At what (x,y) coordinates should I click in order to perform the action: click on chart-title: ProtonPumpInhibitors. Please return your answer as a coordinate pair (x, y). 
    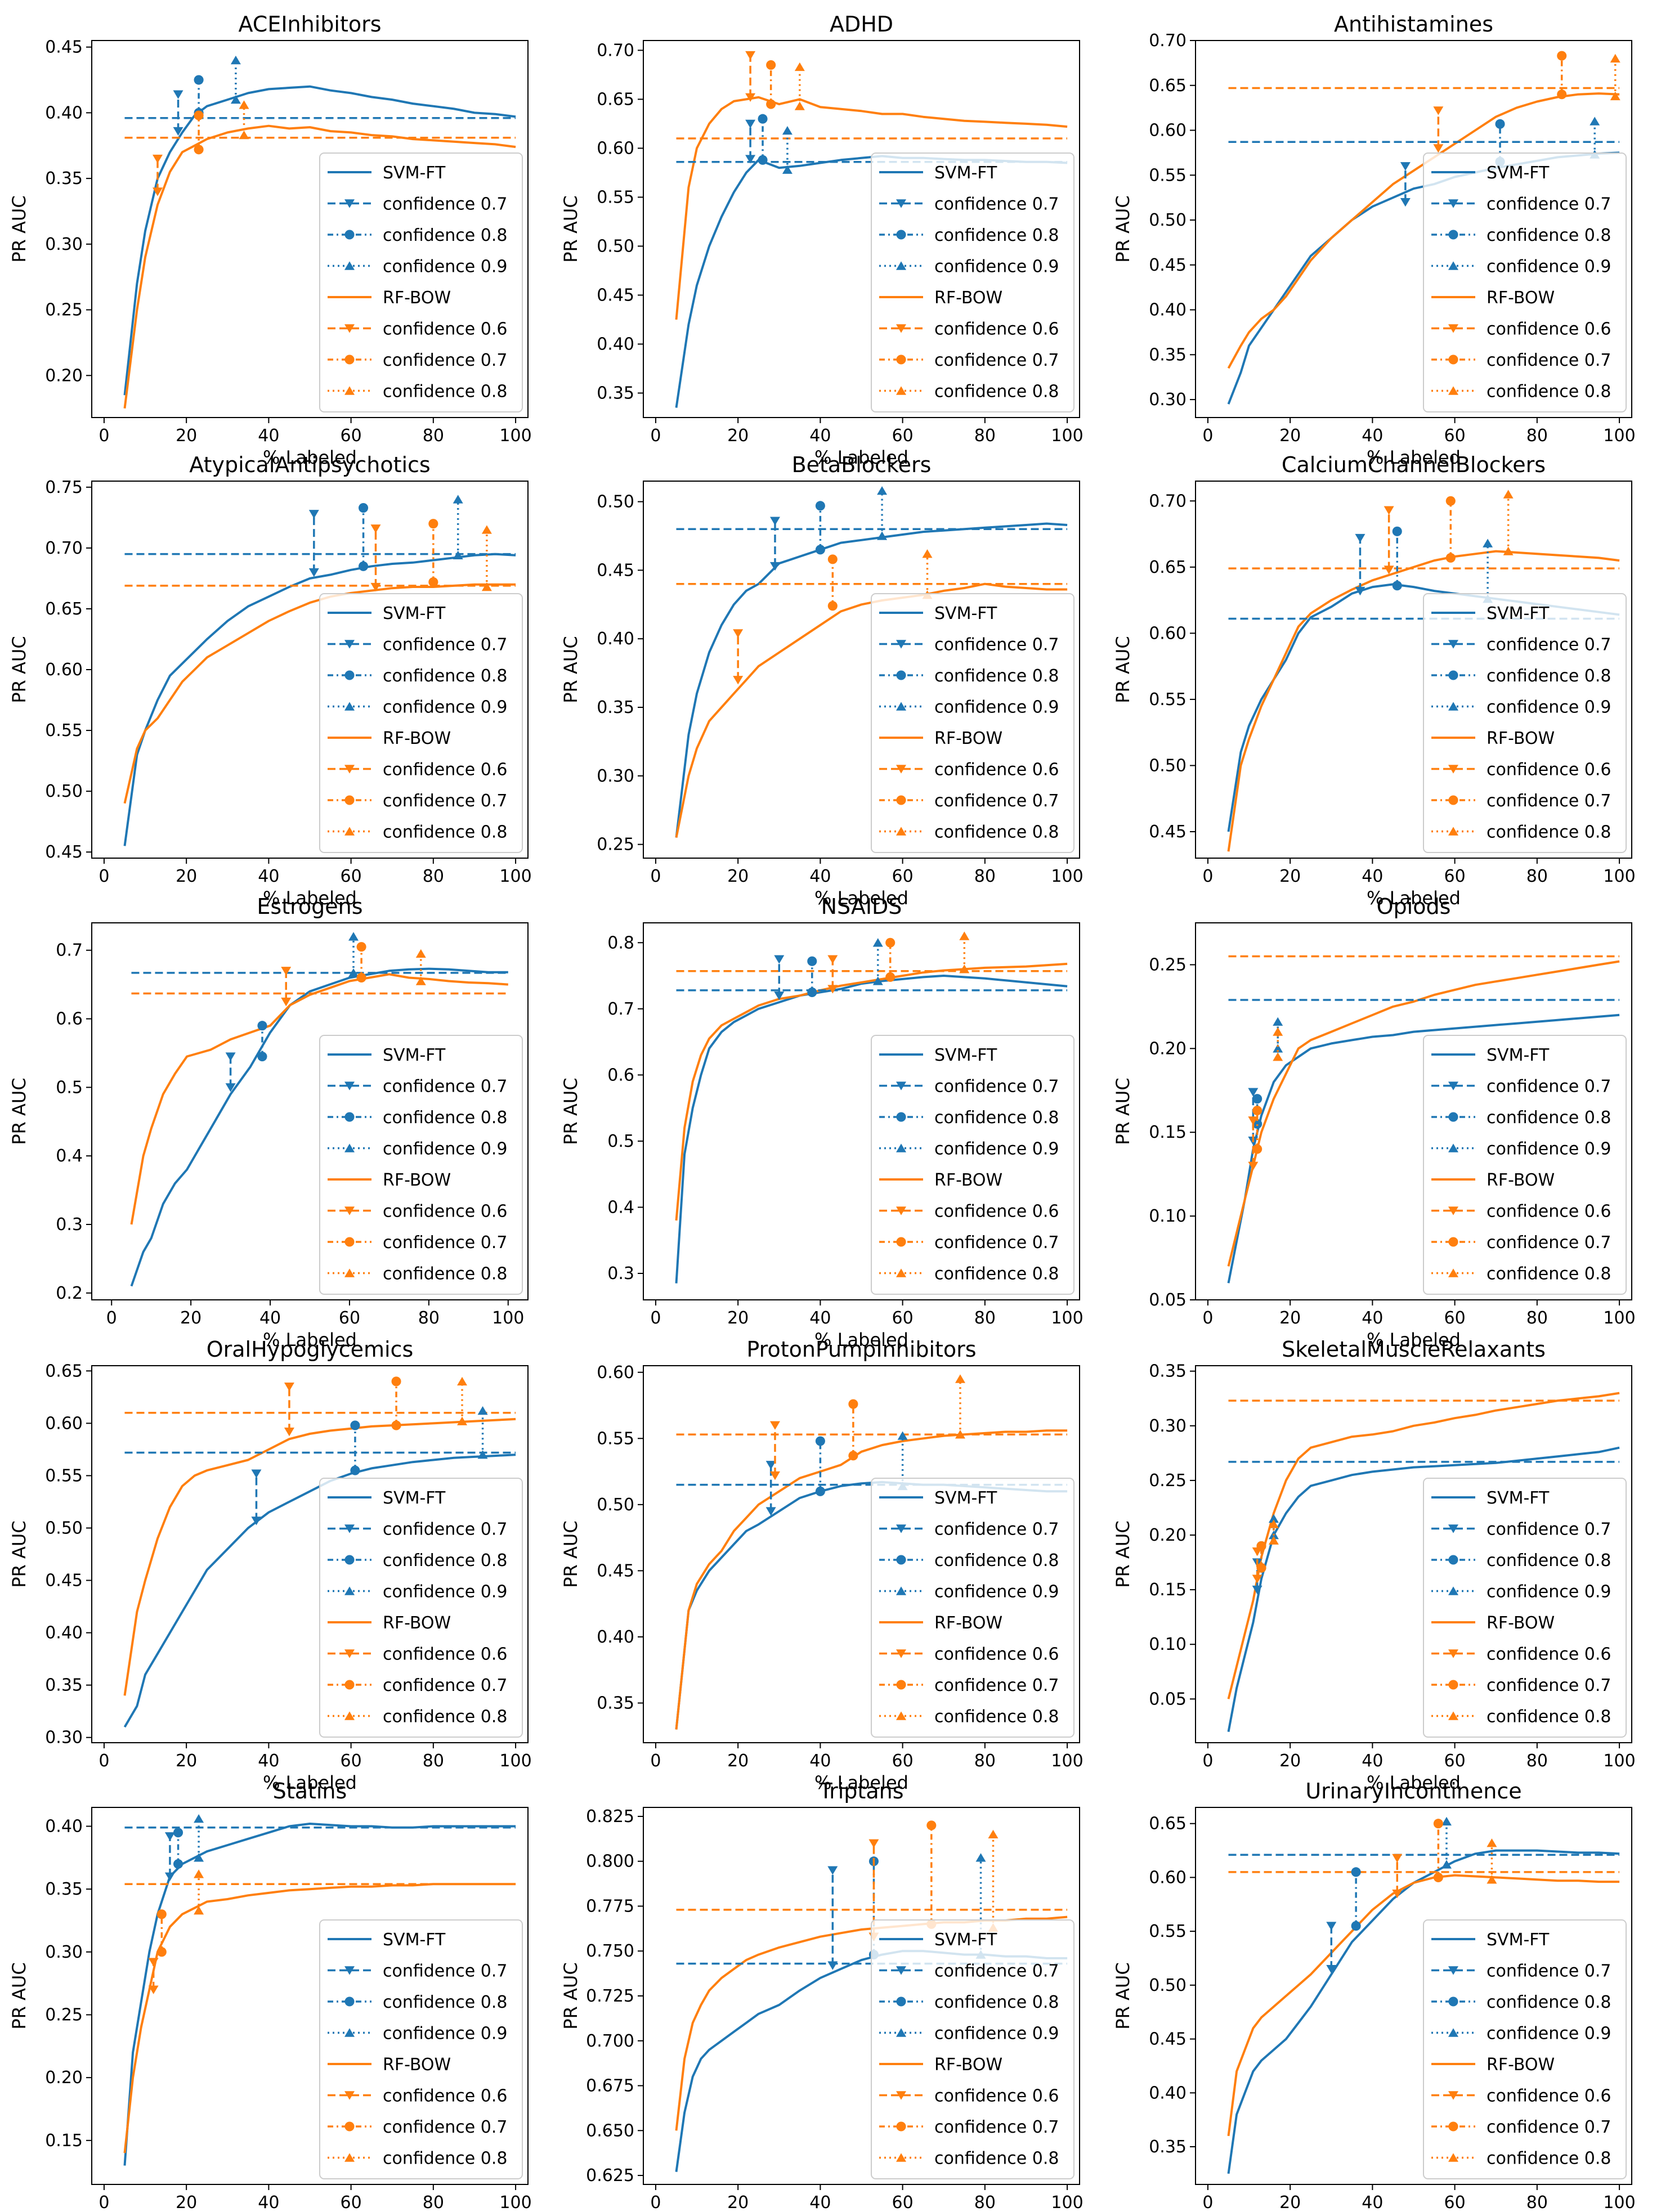
    Looking at the image, I should click on (861, 1349).